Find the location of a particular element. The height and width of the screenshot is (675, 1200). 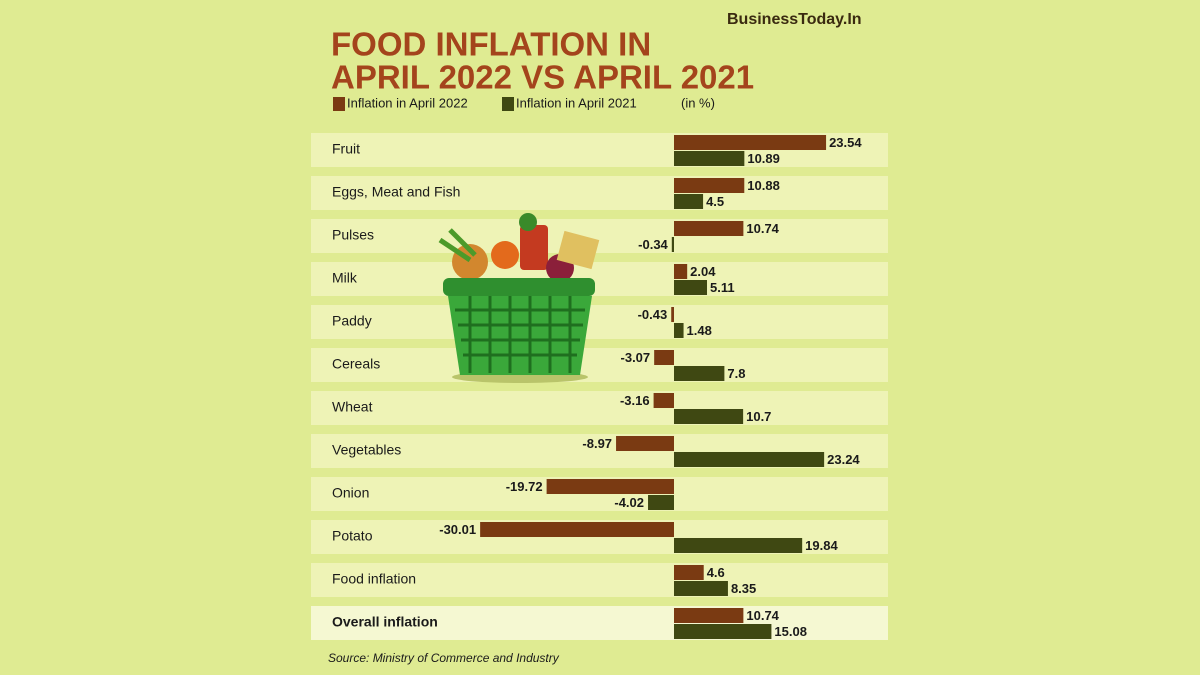

basket-illustration is located at coordinates (519, 298).